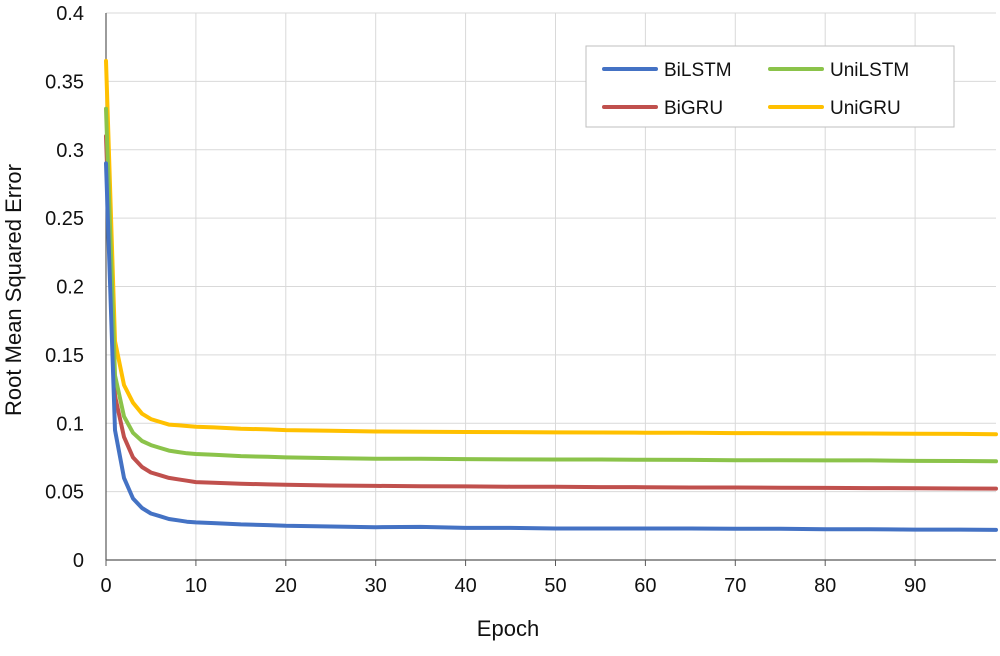 This screenshot has width=1000, height=656. I want to click on x-tick-label: 60, so click(645, 586).